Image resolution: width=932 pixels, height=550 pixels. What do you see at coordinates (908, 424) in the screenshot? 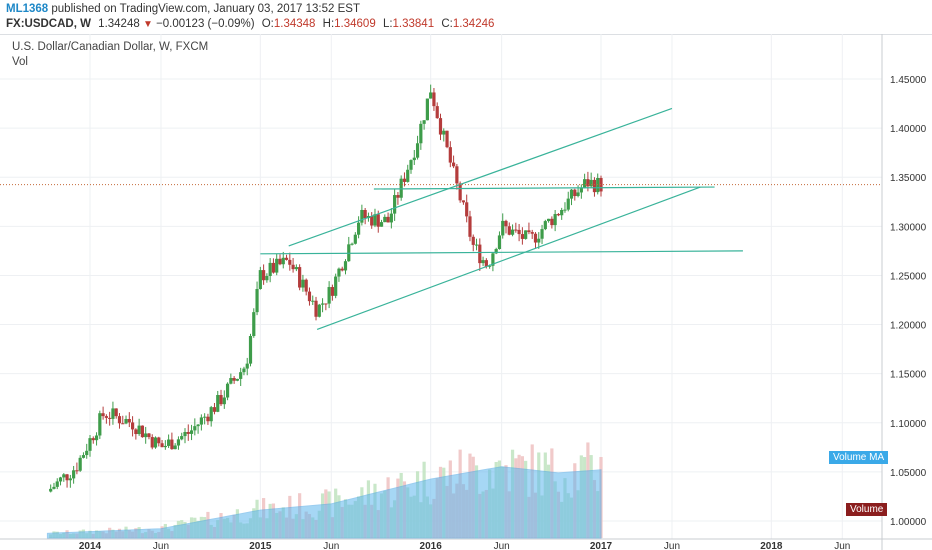
I see `y-tick-label: 1.10000` at bounding box center [908, 424].